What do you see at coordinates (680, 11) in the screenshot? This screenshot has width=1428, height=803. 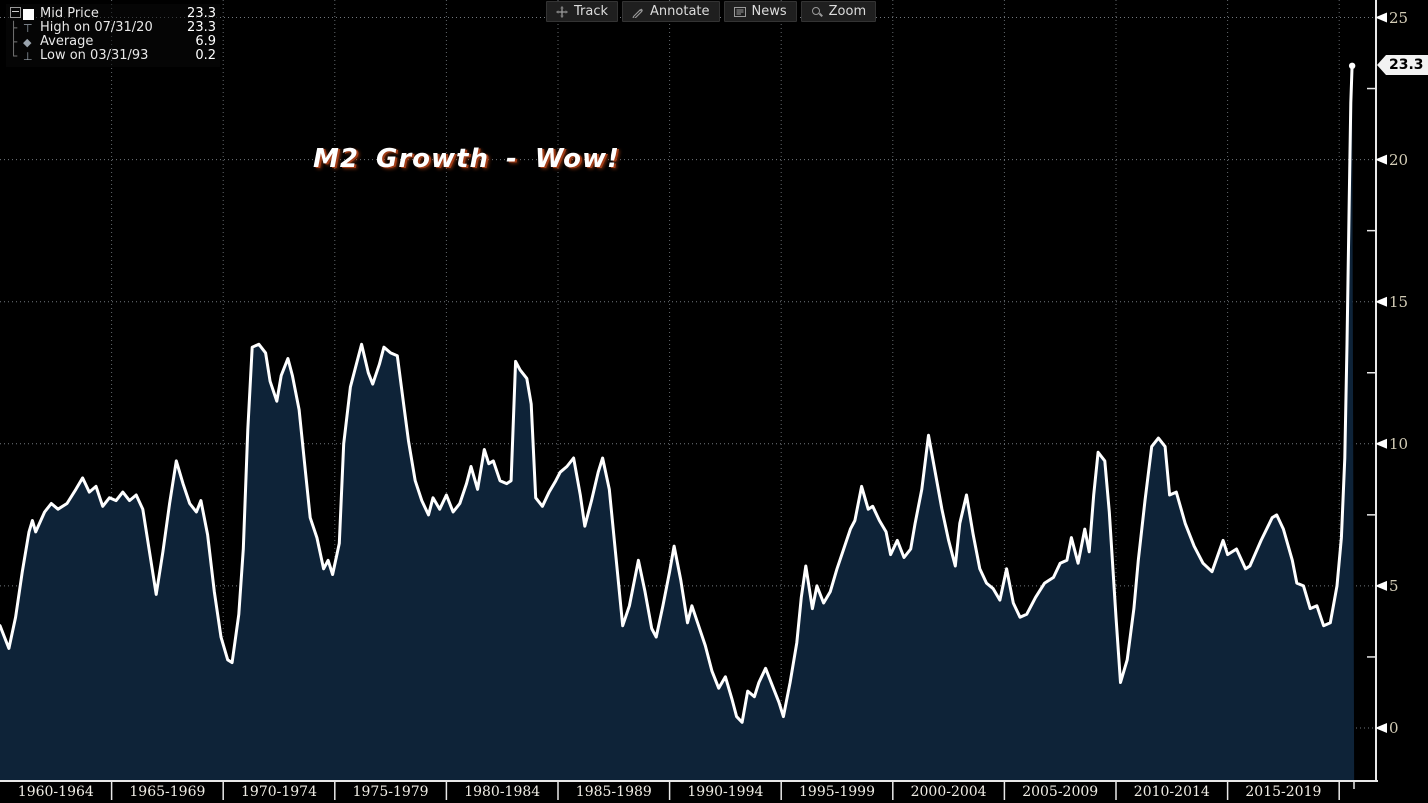 I see `annotate-button-label: Annotate` at bounding box center [680, 11].